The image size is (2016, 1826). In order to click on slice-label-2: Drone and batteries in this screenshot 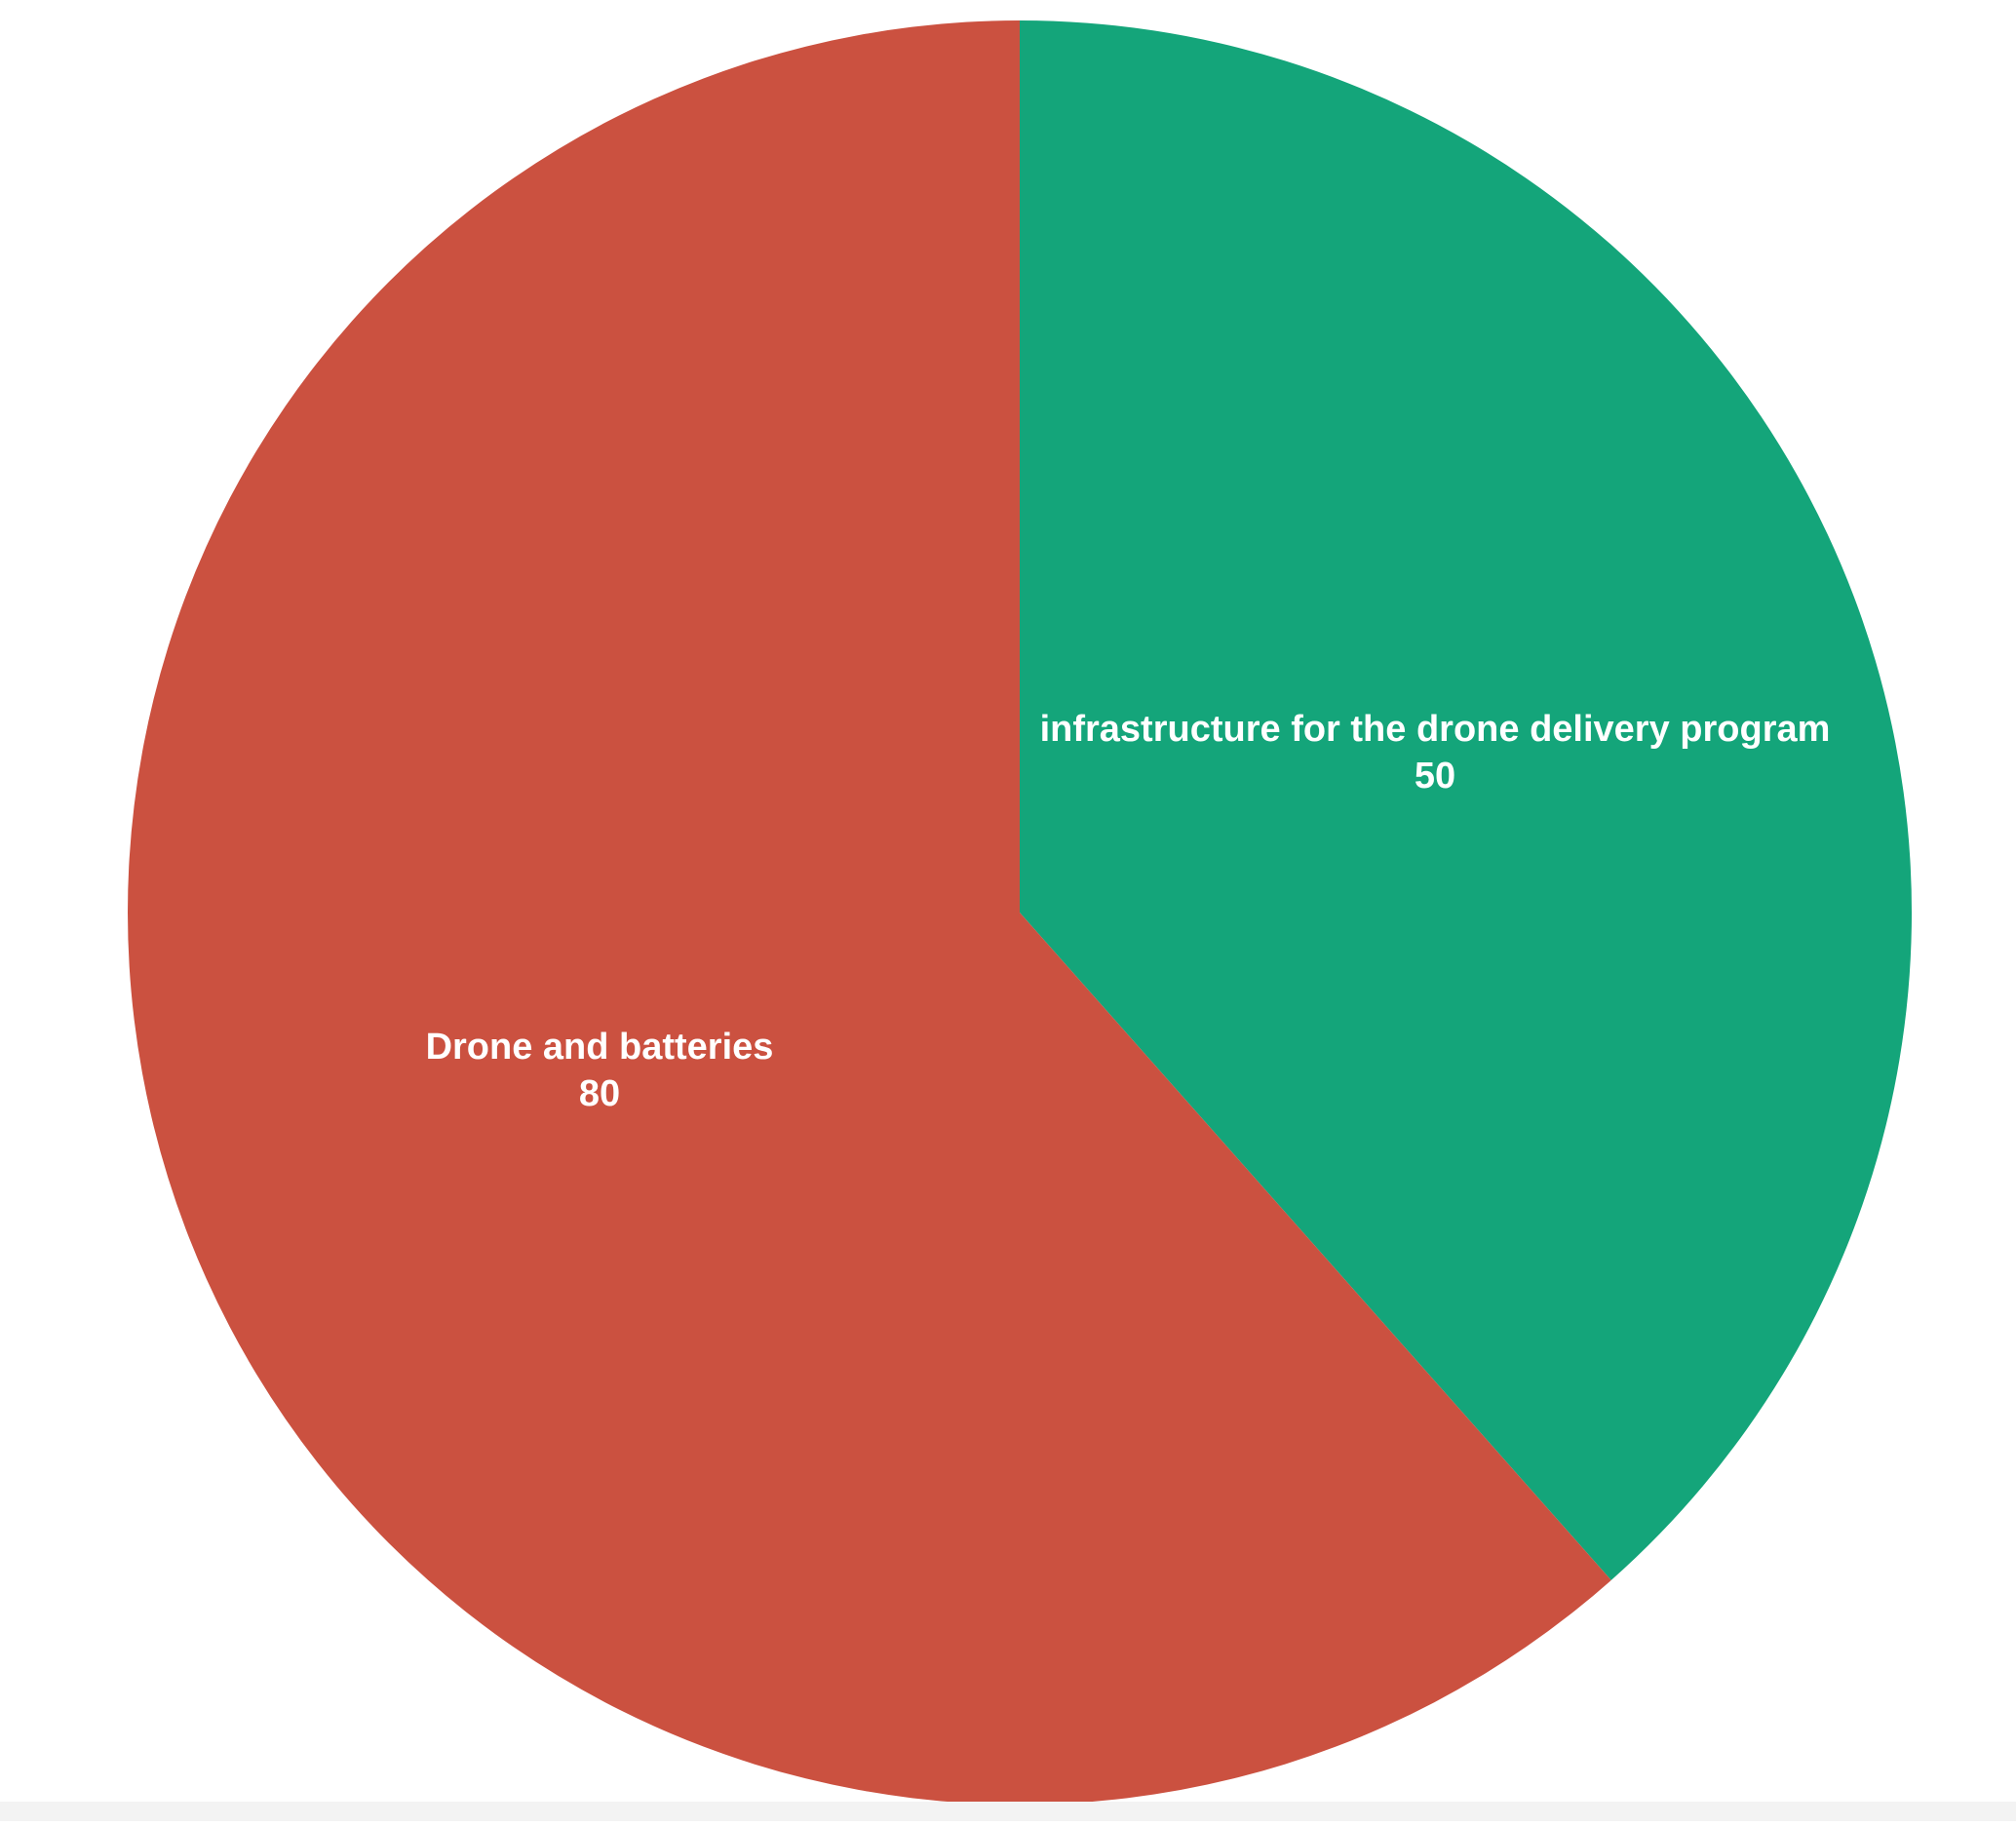, I will do `click(600, 1047)`.